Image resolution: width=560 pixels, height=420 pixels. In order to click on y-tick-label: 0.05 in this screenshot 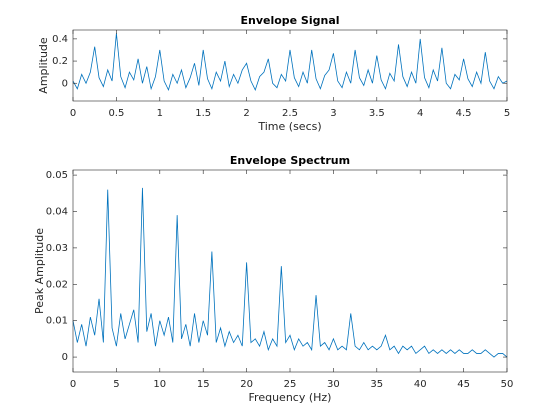, I will do `click(57, 175)`.